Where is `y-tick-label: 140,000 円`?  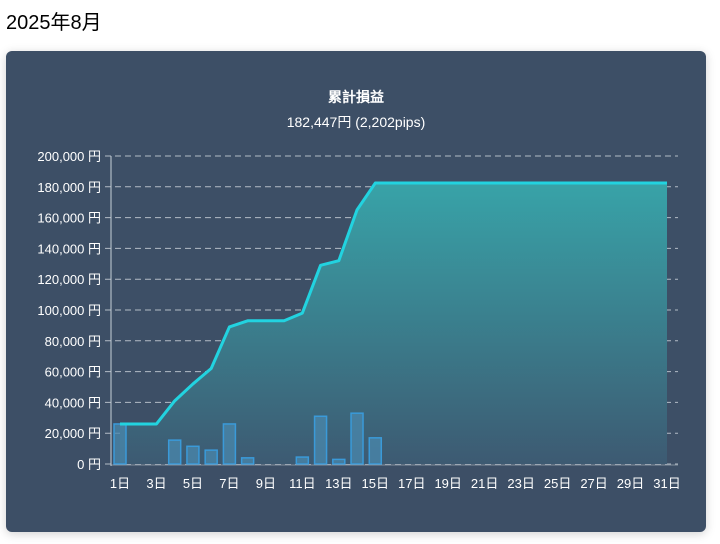
y-tick-label: 140,000 円 is located at coordinates (69, 248).